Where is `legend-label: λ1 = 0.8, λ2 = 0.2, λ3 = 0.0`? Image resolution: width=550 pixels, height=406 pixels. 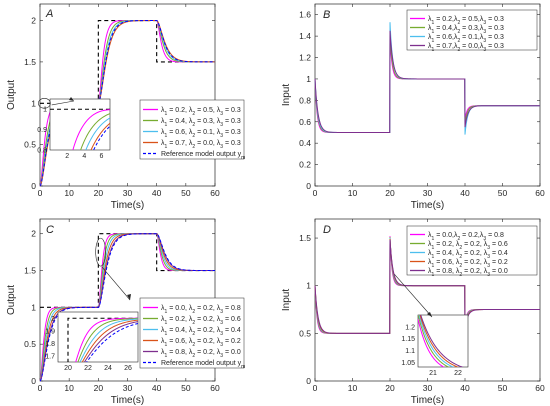 legend-label: λ1 = 0.8, λ2 = 0.2, λ3 = 0.0 is located at coordinates (468, 273).